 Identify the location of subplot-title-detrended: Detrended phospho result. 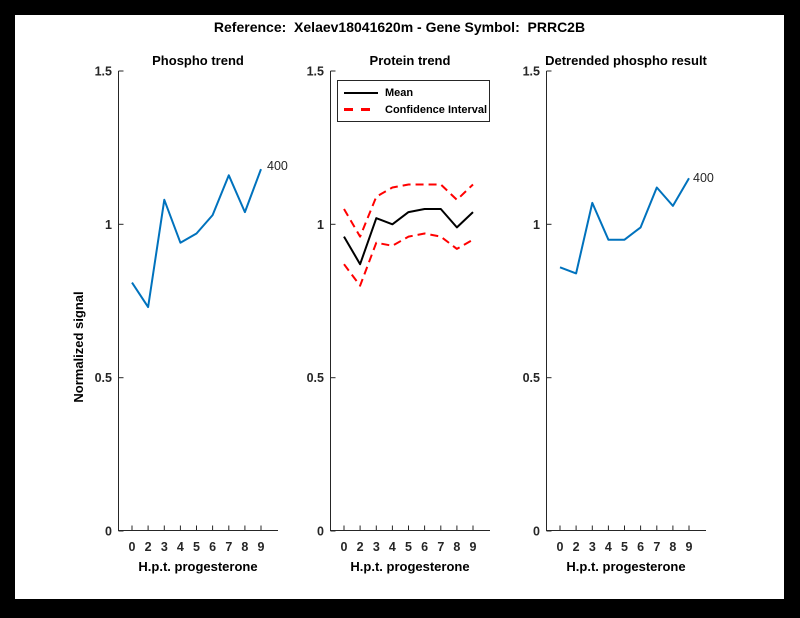
(626, 60).